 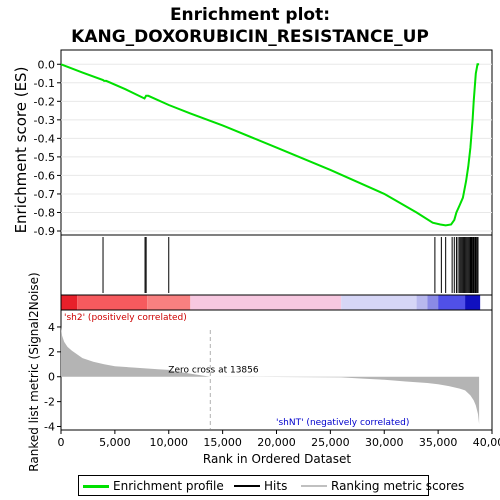 What do you see at coordinates (169, 442) in the screenshot?
I see `x-tick-label: 10,000` at bounding box center [169, 442].